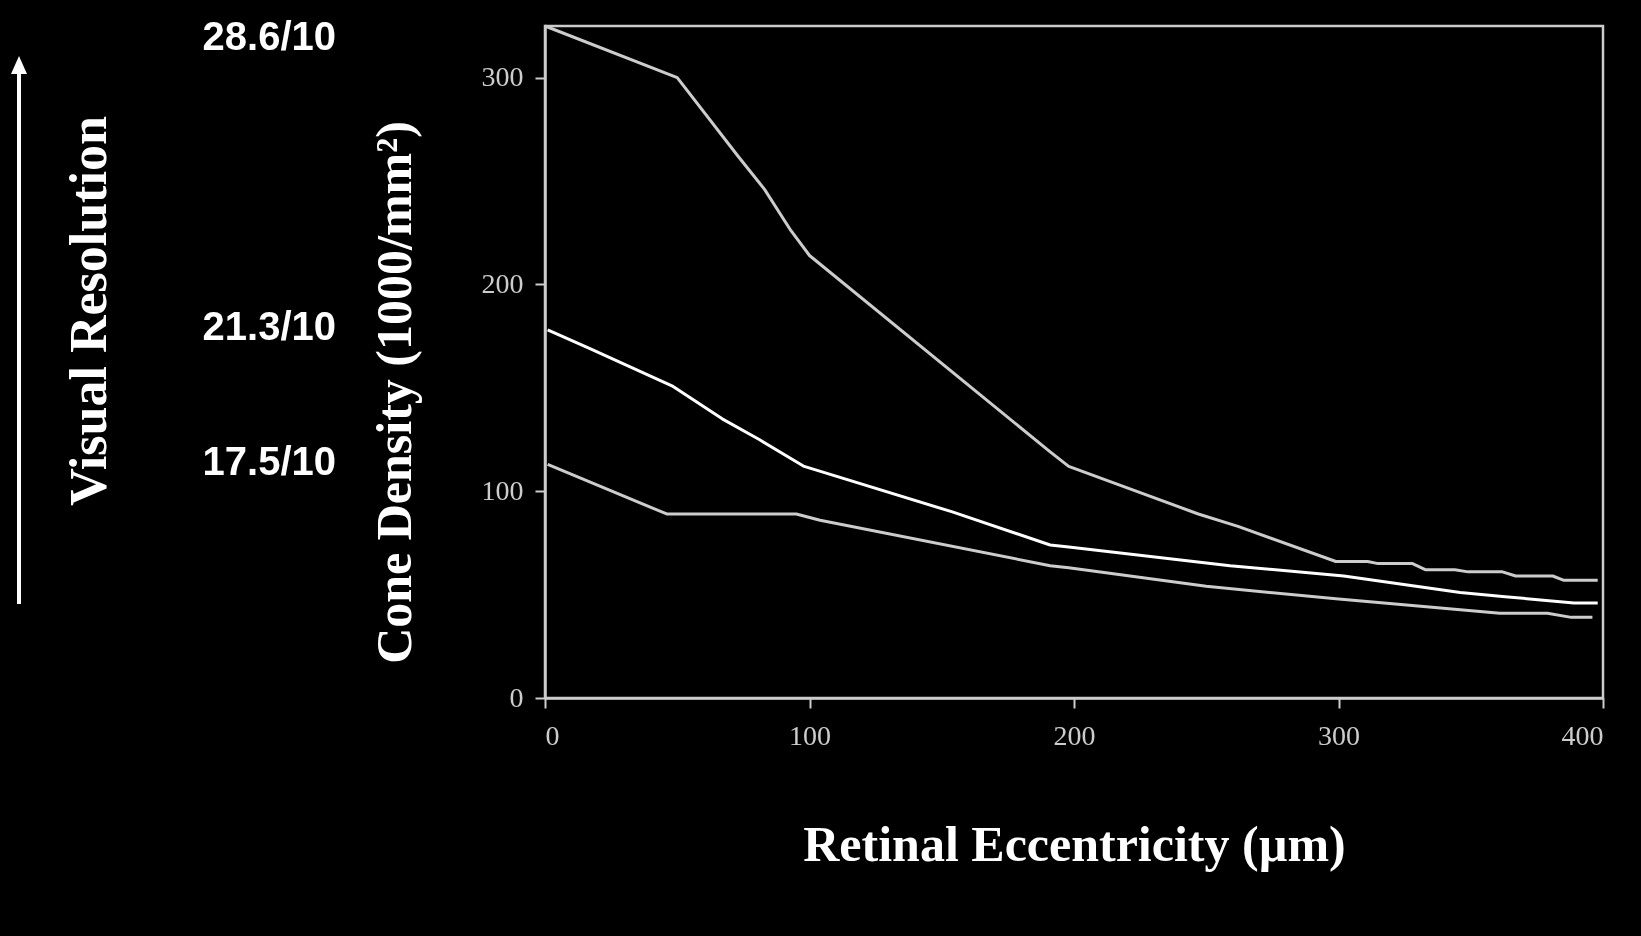  What do you see at coordinates (269, 36) in the screenshot?
I see `text: 28.6/10` at bounding box center [269, 36].